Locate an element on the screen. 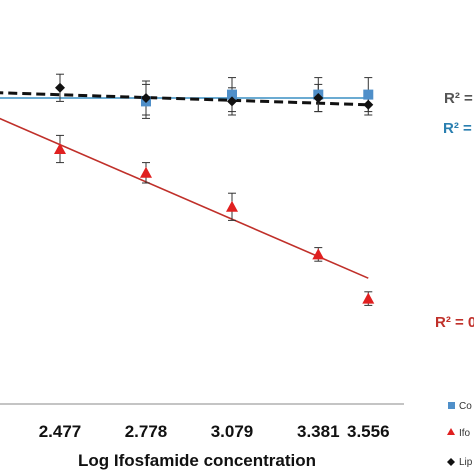  legend-label: Ifo is located at coordinates (465, 433).